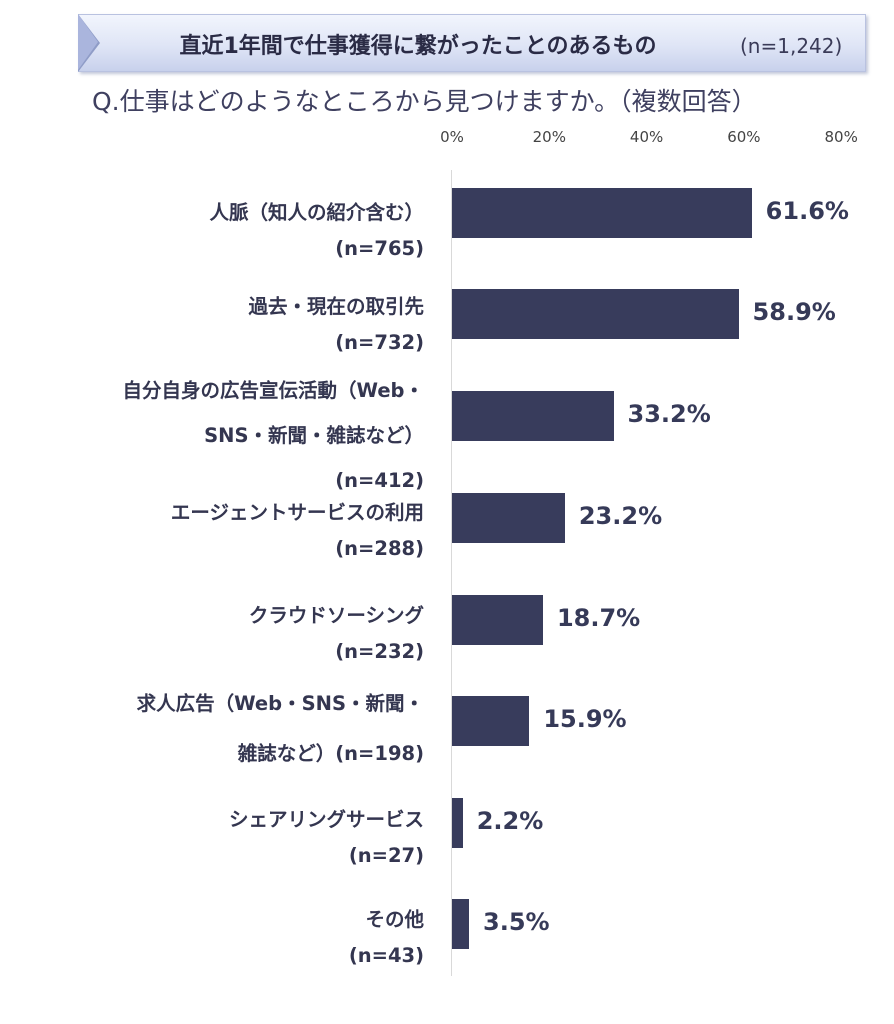 The height and width of the screenshot is (1024, 894). What do you see at coordinates (379, 342) in the screenshot?
I see `category-label-line: (n=732)` at bounding box center [379, 342].